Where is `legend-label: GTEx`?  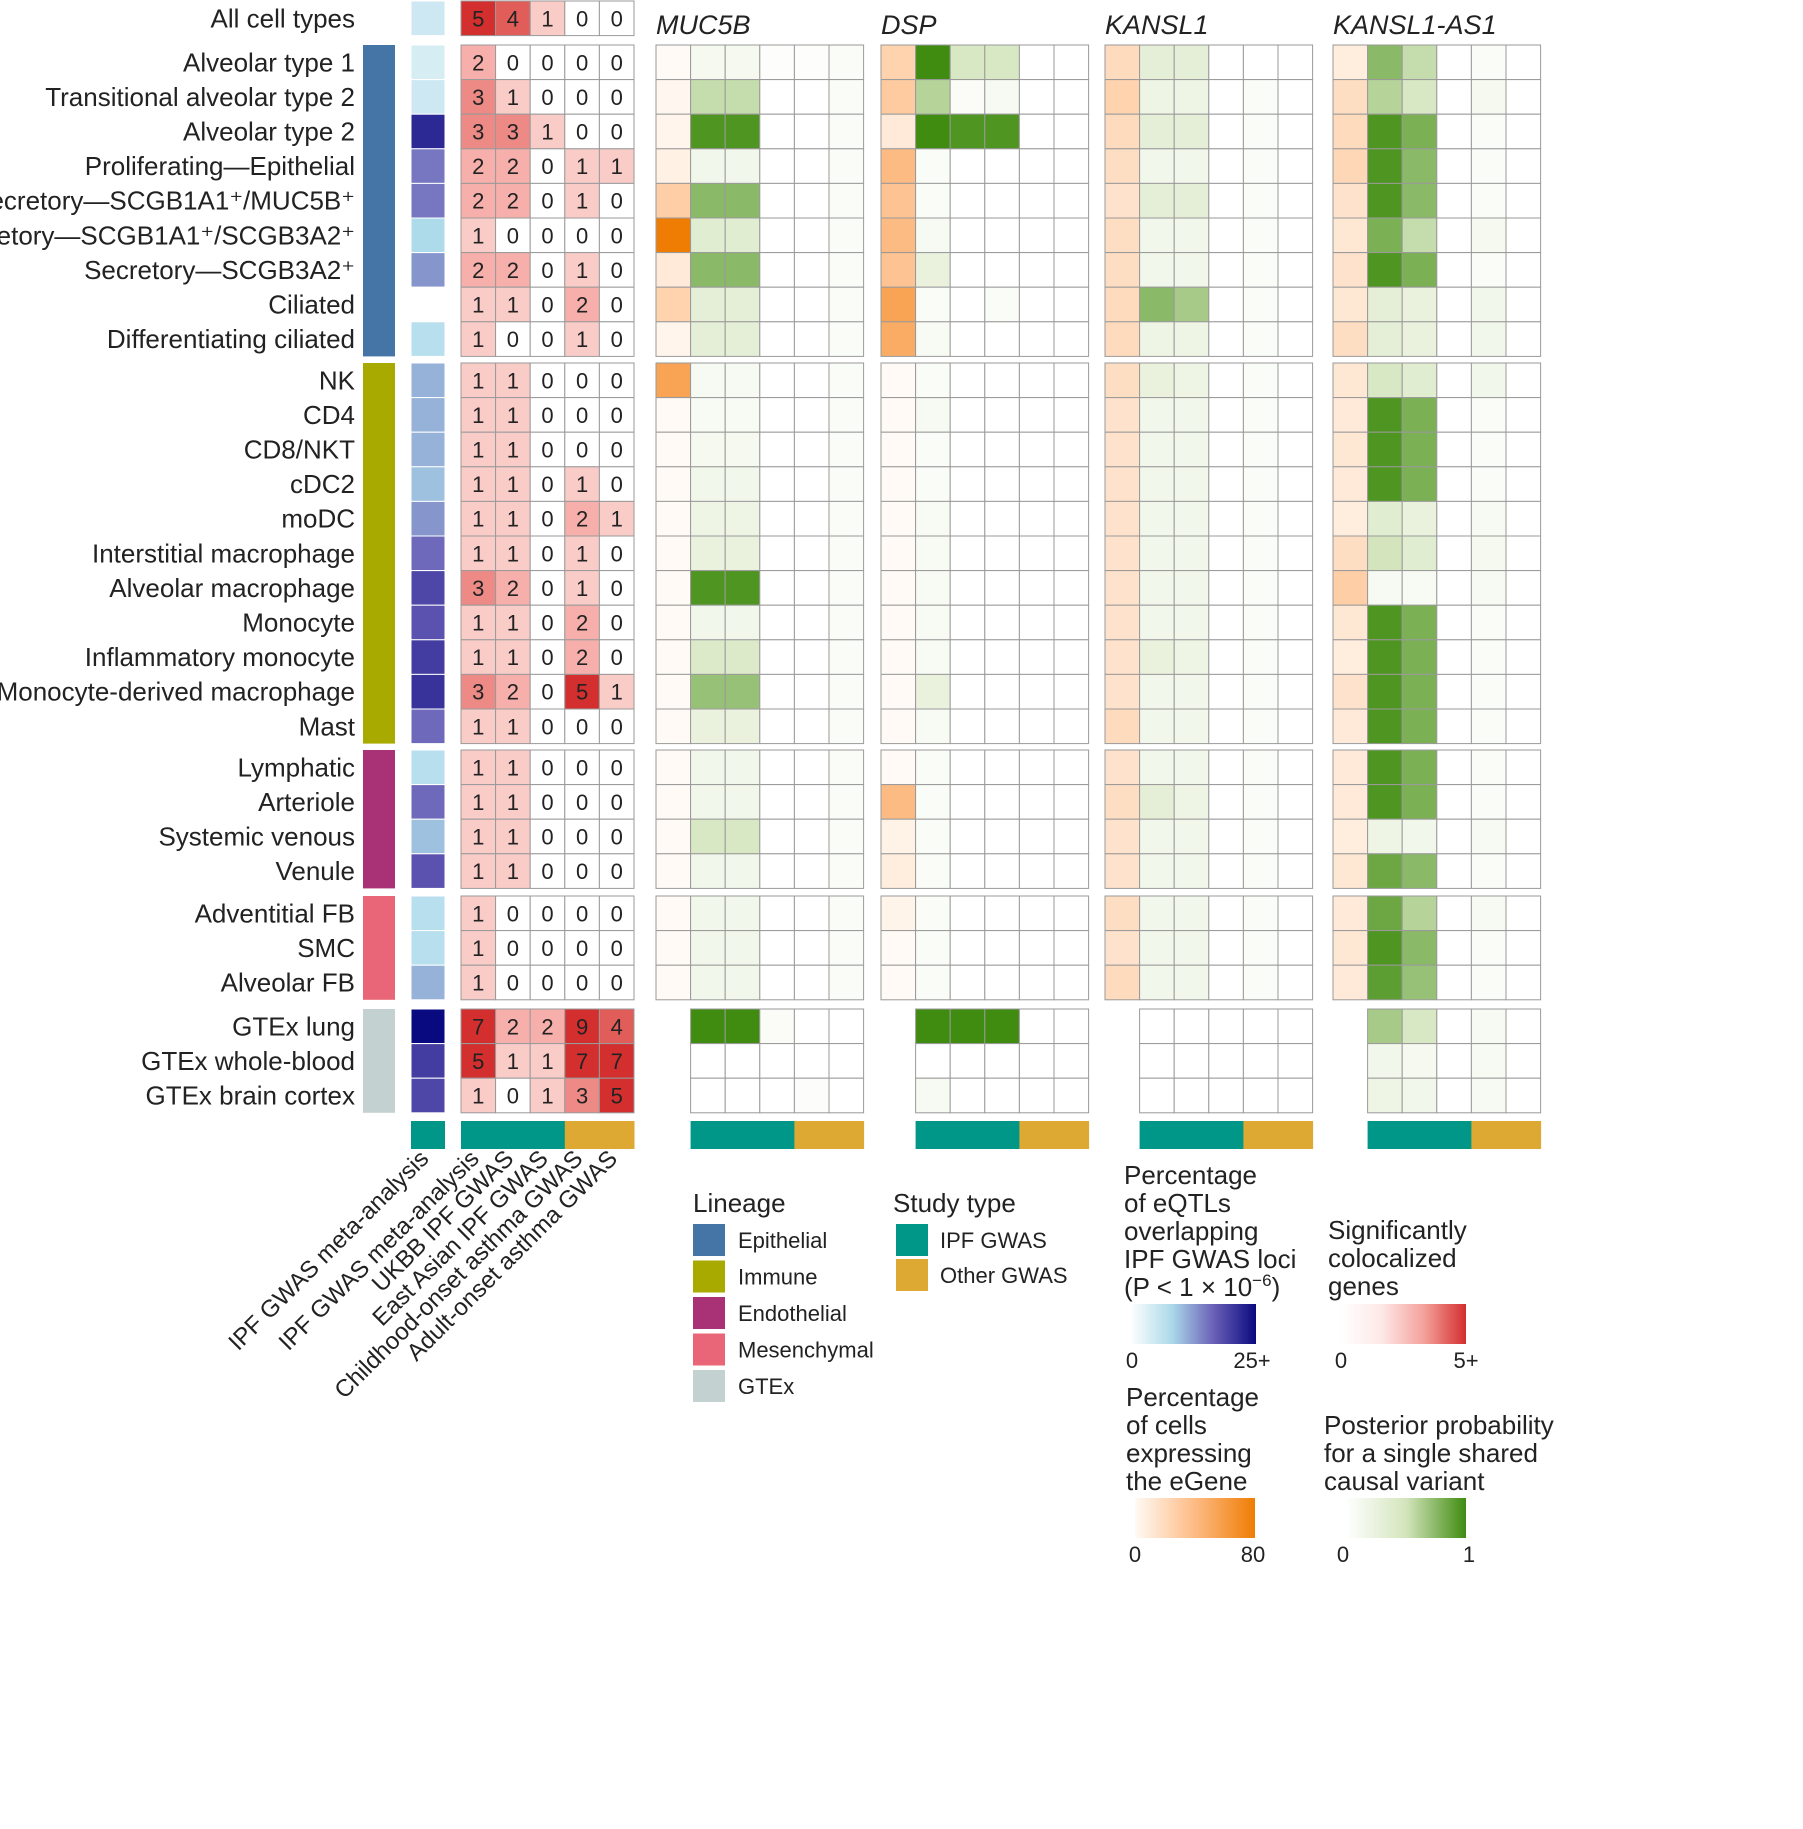 legend-label: GTEx is located at coordinates (766, 1386).